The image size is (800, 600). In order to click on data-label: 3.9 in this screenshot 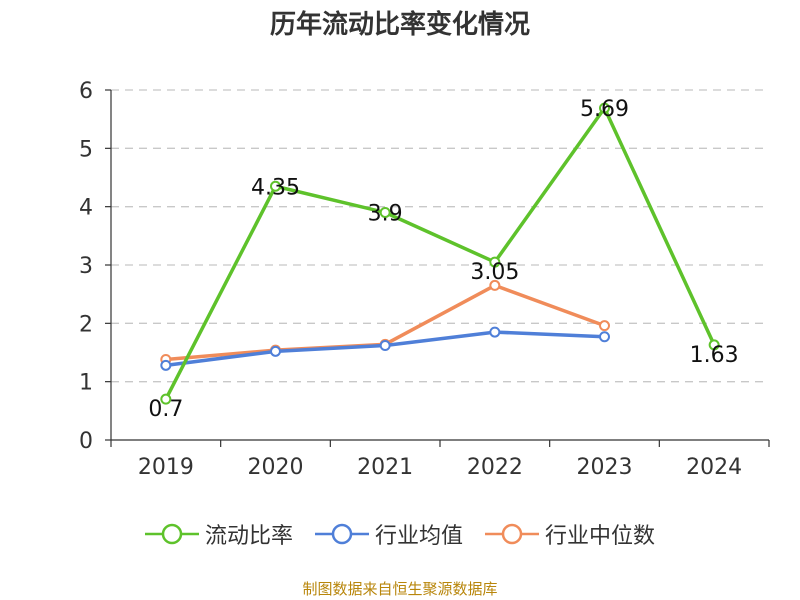, I will do `click(385, 214)`.